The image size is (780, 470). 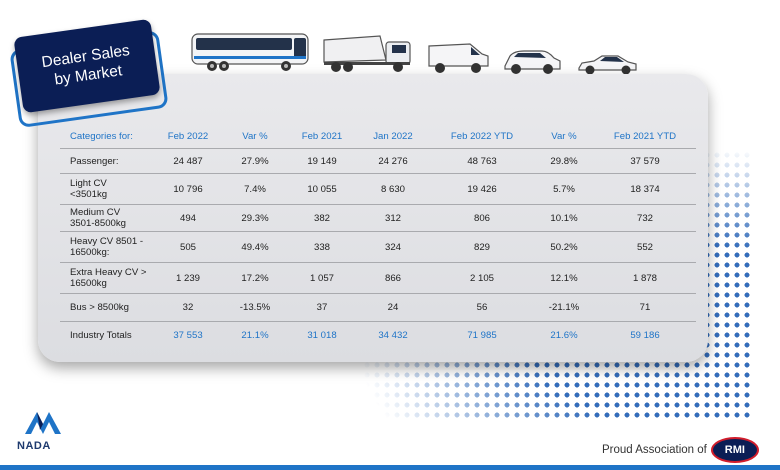 What do you see at coordinates (564, 161) in the screenshot?
I see `table-cell: 29.8%` at bounding box center [564, 161].